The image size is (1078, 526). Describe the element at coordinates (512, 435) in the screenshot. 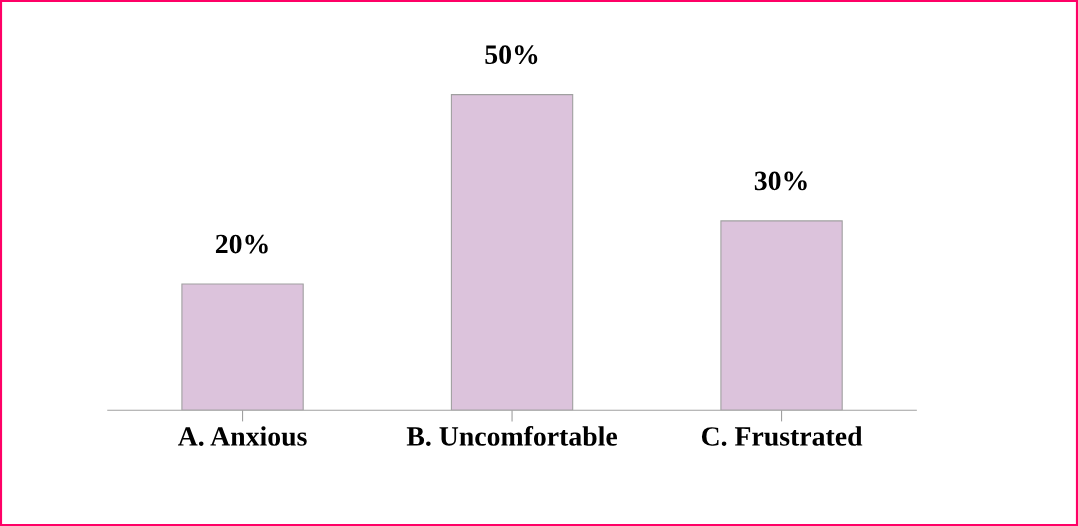

I see `x-tick-label: B. Uncomfortable` at that location.